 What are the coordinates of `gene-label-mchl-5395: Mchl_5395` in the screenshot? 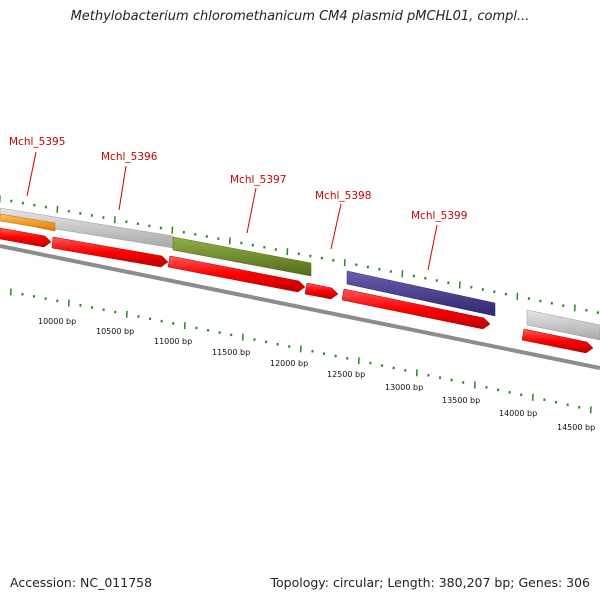 It's located at (37, 142).